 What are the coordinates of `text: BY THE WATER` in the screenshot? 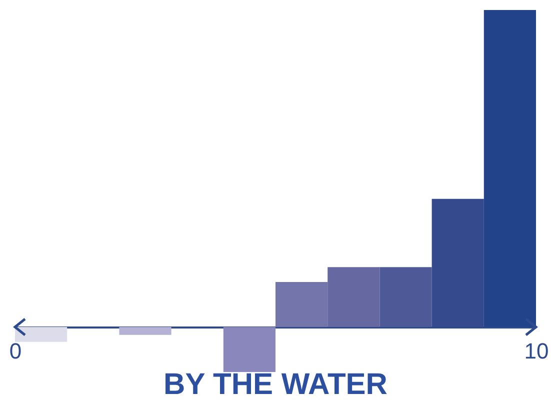 It's located at (276, 384).